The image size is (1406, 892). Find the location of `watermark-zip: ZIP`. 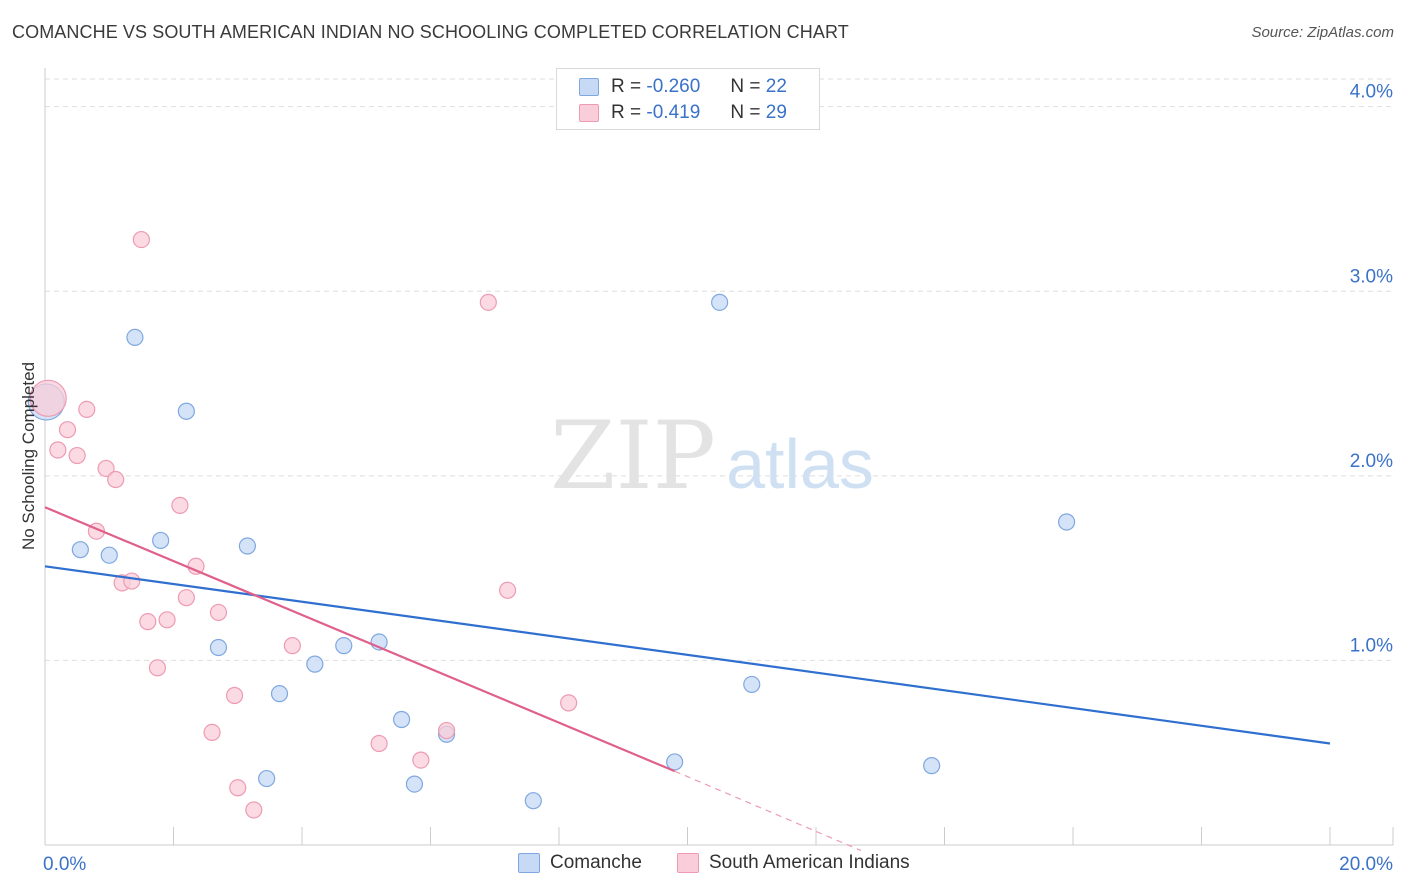

watermark-zip: ZIP is located at coordinates (633, 456).